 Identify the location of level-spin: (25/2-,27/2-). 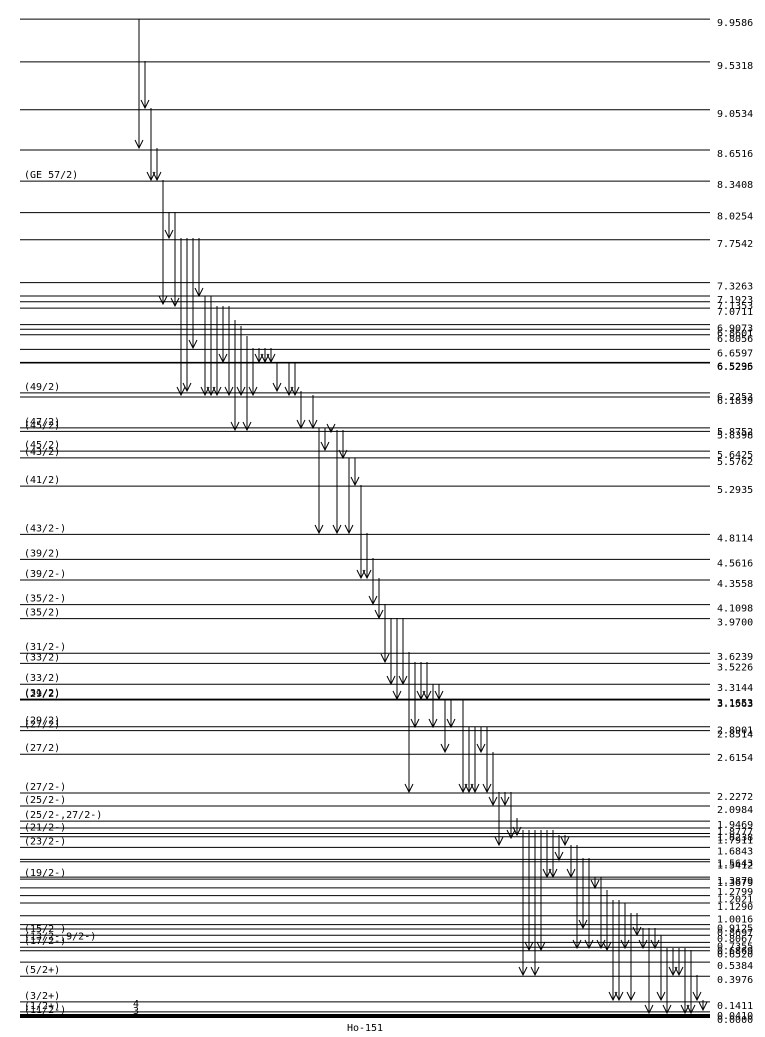
(63, 815).